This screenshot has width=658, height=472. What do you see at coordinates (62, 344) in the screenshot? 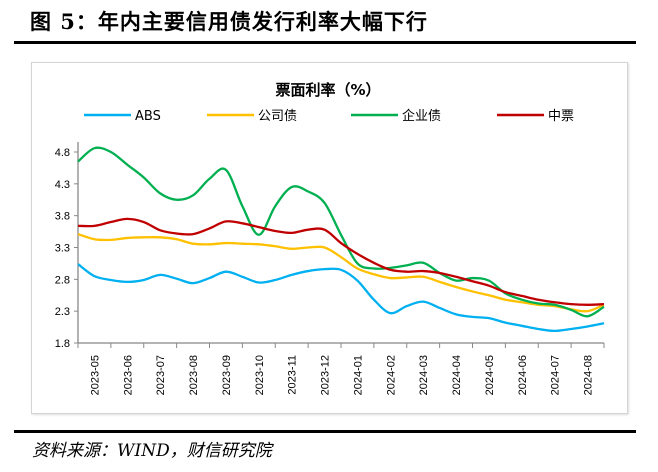
I see `y-tick-label: 1.8` at bounding box center [62, 344].